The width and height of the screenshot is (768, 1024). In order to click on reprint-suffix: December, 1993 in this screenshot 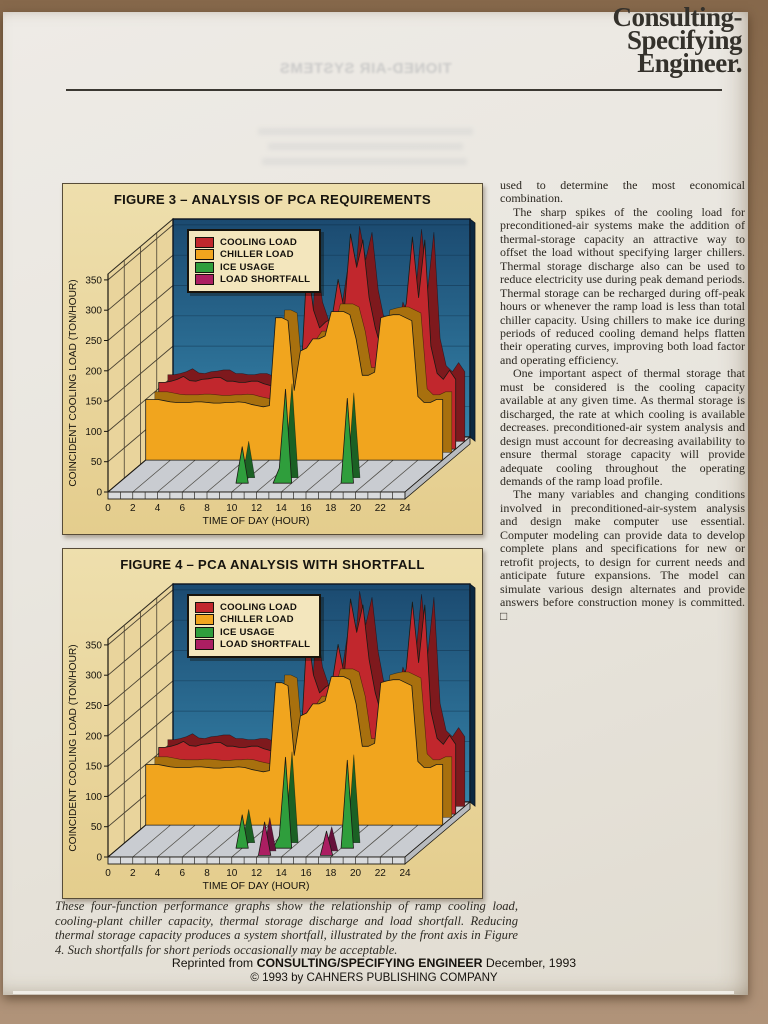, I will do `click(529, 963)`.